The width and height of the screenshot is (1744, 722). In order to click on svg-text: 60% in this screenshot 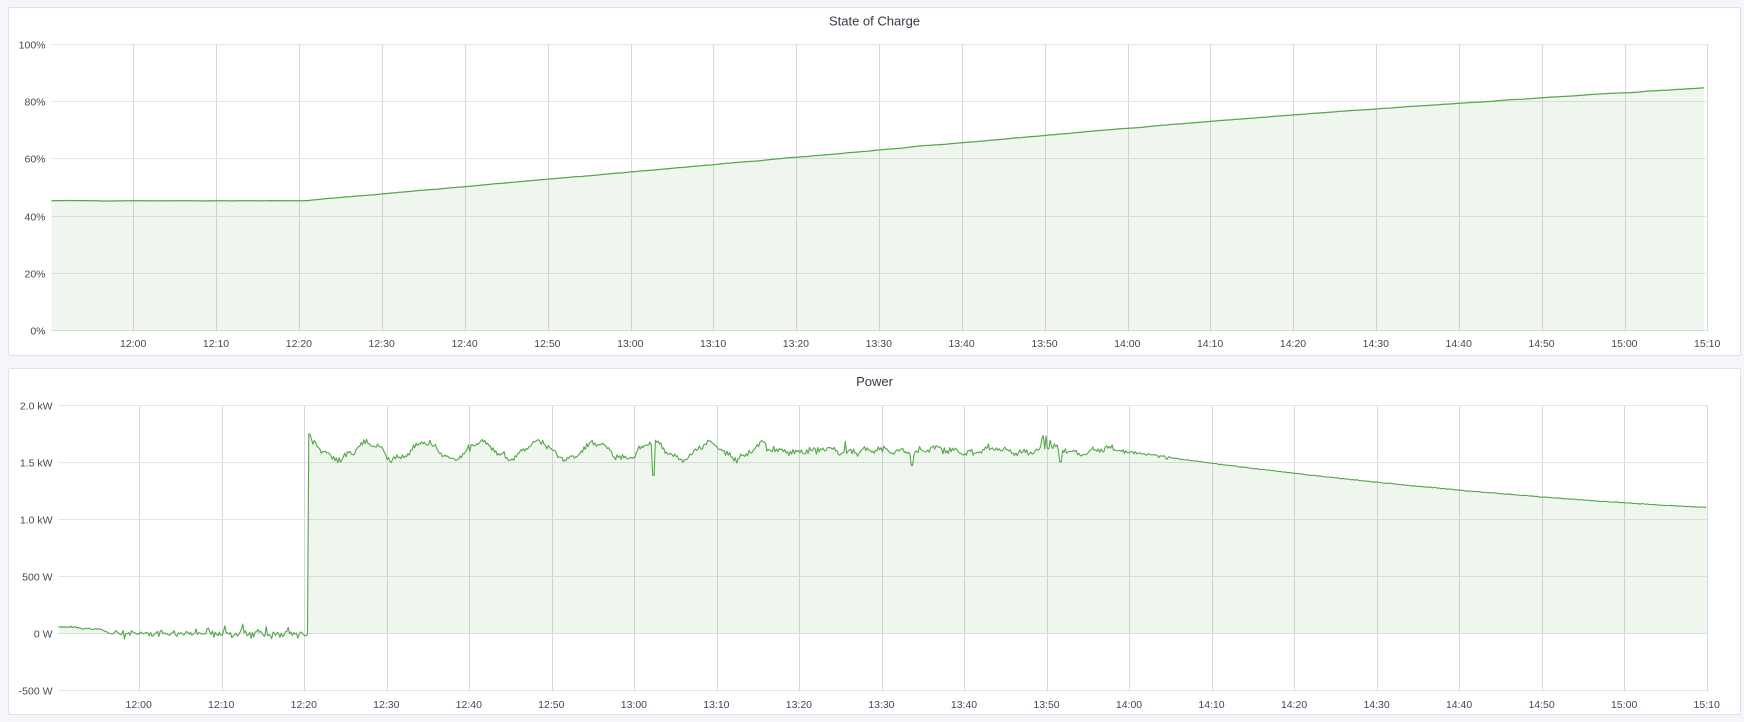, I will do `click(34, 160)`.